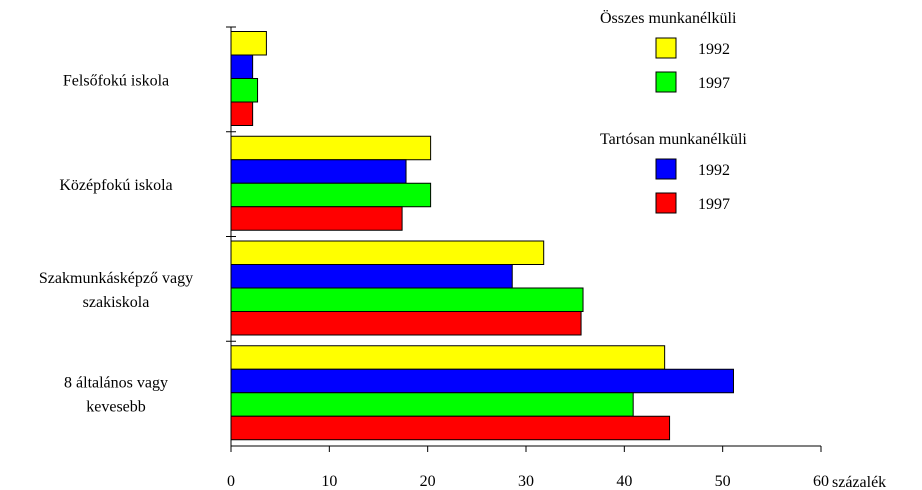  What do you see at coordinates (821, 481) in the screenshot?
I see `x-tick-label-6: 60` at bounding box center [821, 481].